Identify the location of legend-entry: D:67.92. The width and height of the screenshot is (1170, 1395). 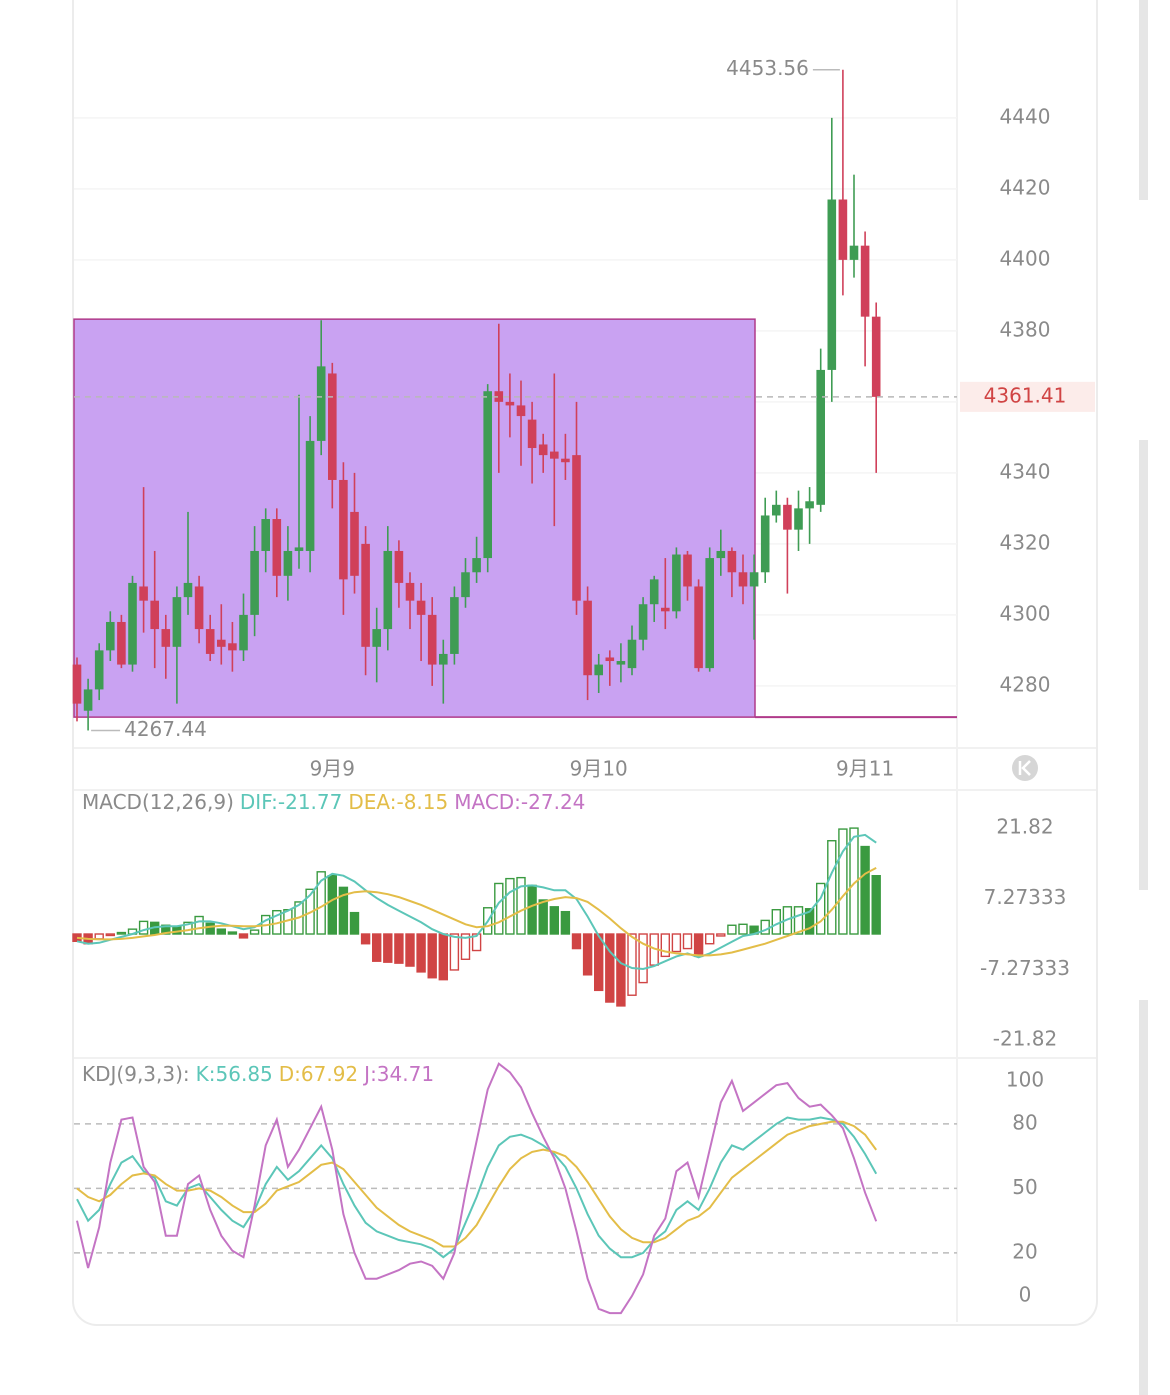
(318, 1074).